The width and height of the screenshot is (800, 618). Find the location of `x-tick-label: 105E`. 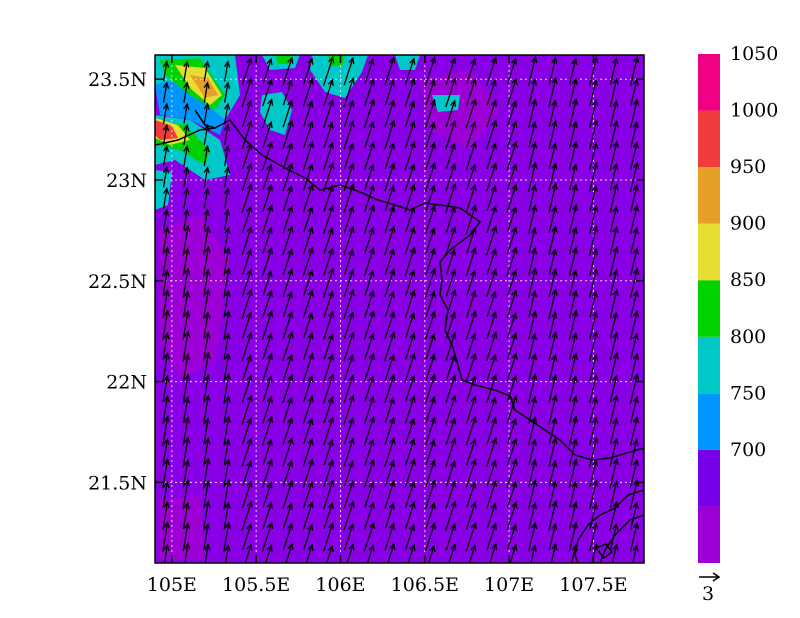

x-tick-label: 105E is located at coordinates (172, 585).